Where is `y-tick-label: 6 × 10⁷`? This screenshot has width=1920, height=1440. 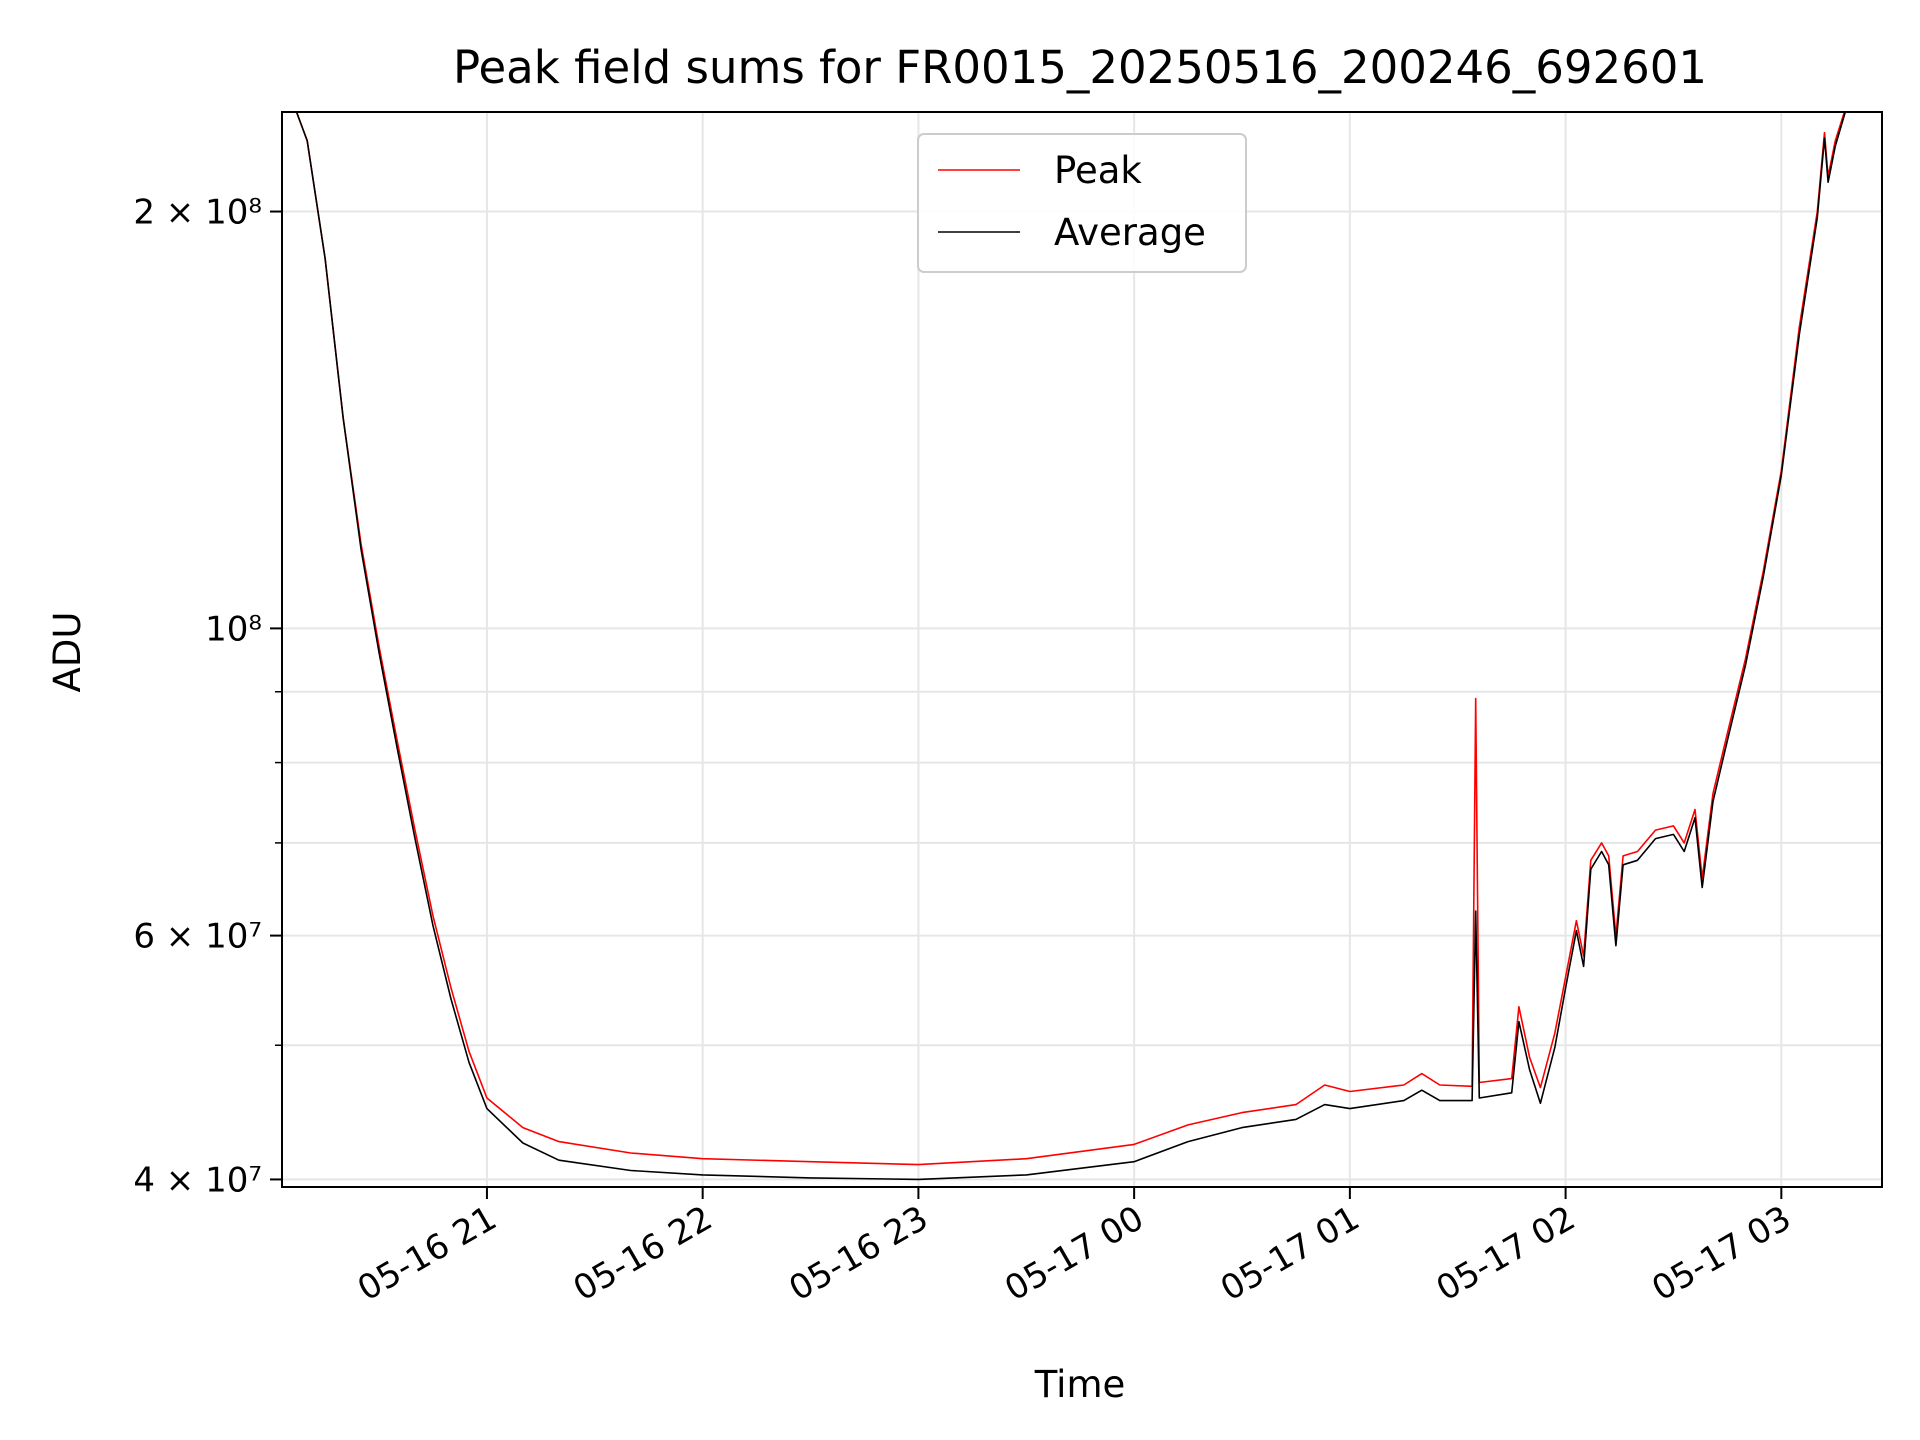 y-tick-label: 6 × 10⁷ is located at coordinates (197, 937).